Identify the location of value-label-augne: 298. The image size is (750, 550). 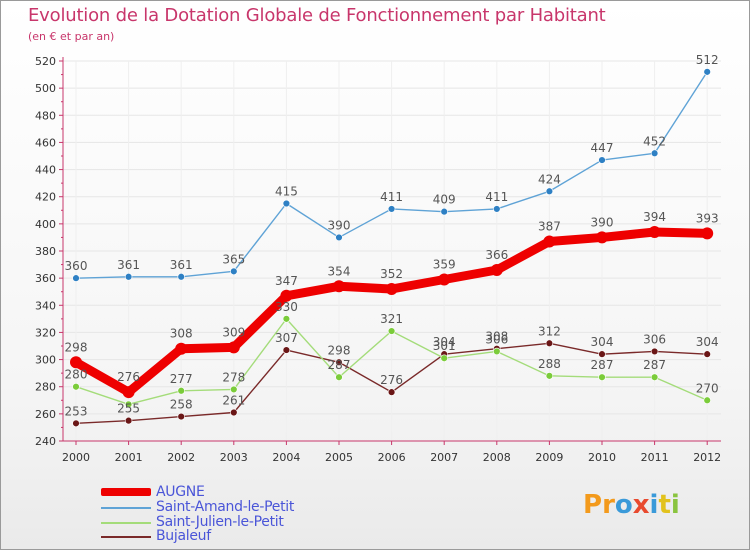
(76, 347).